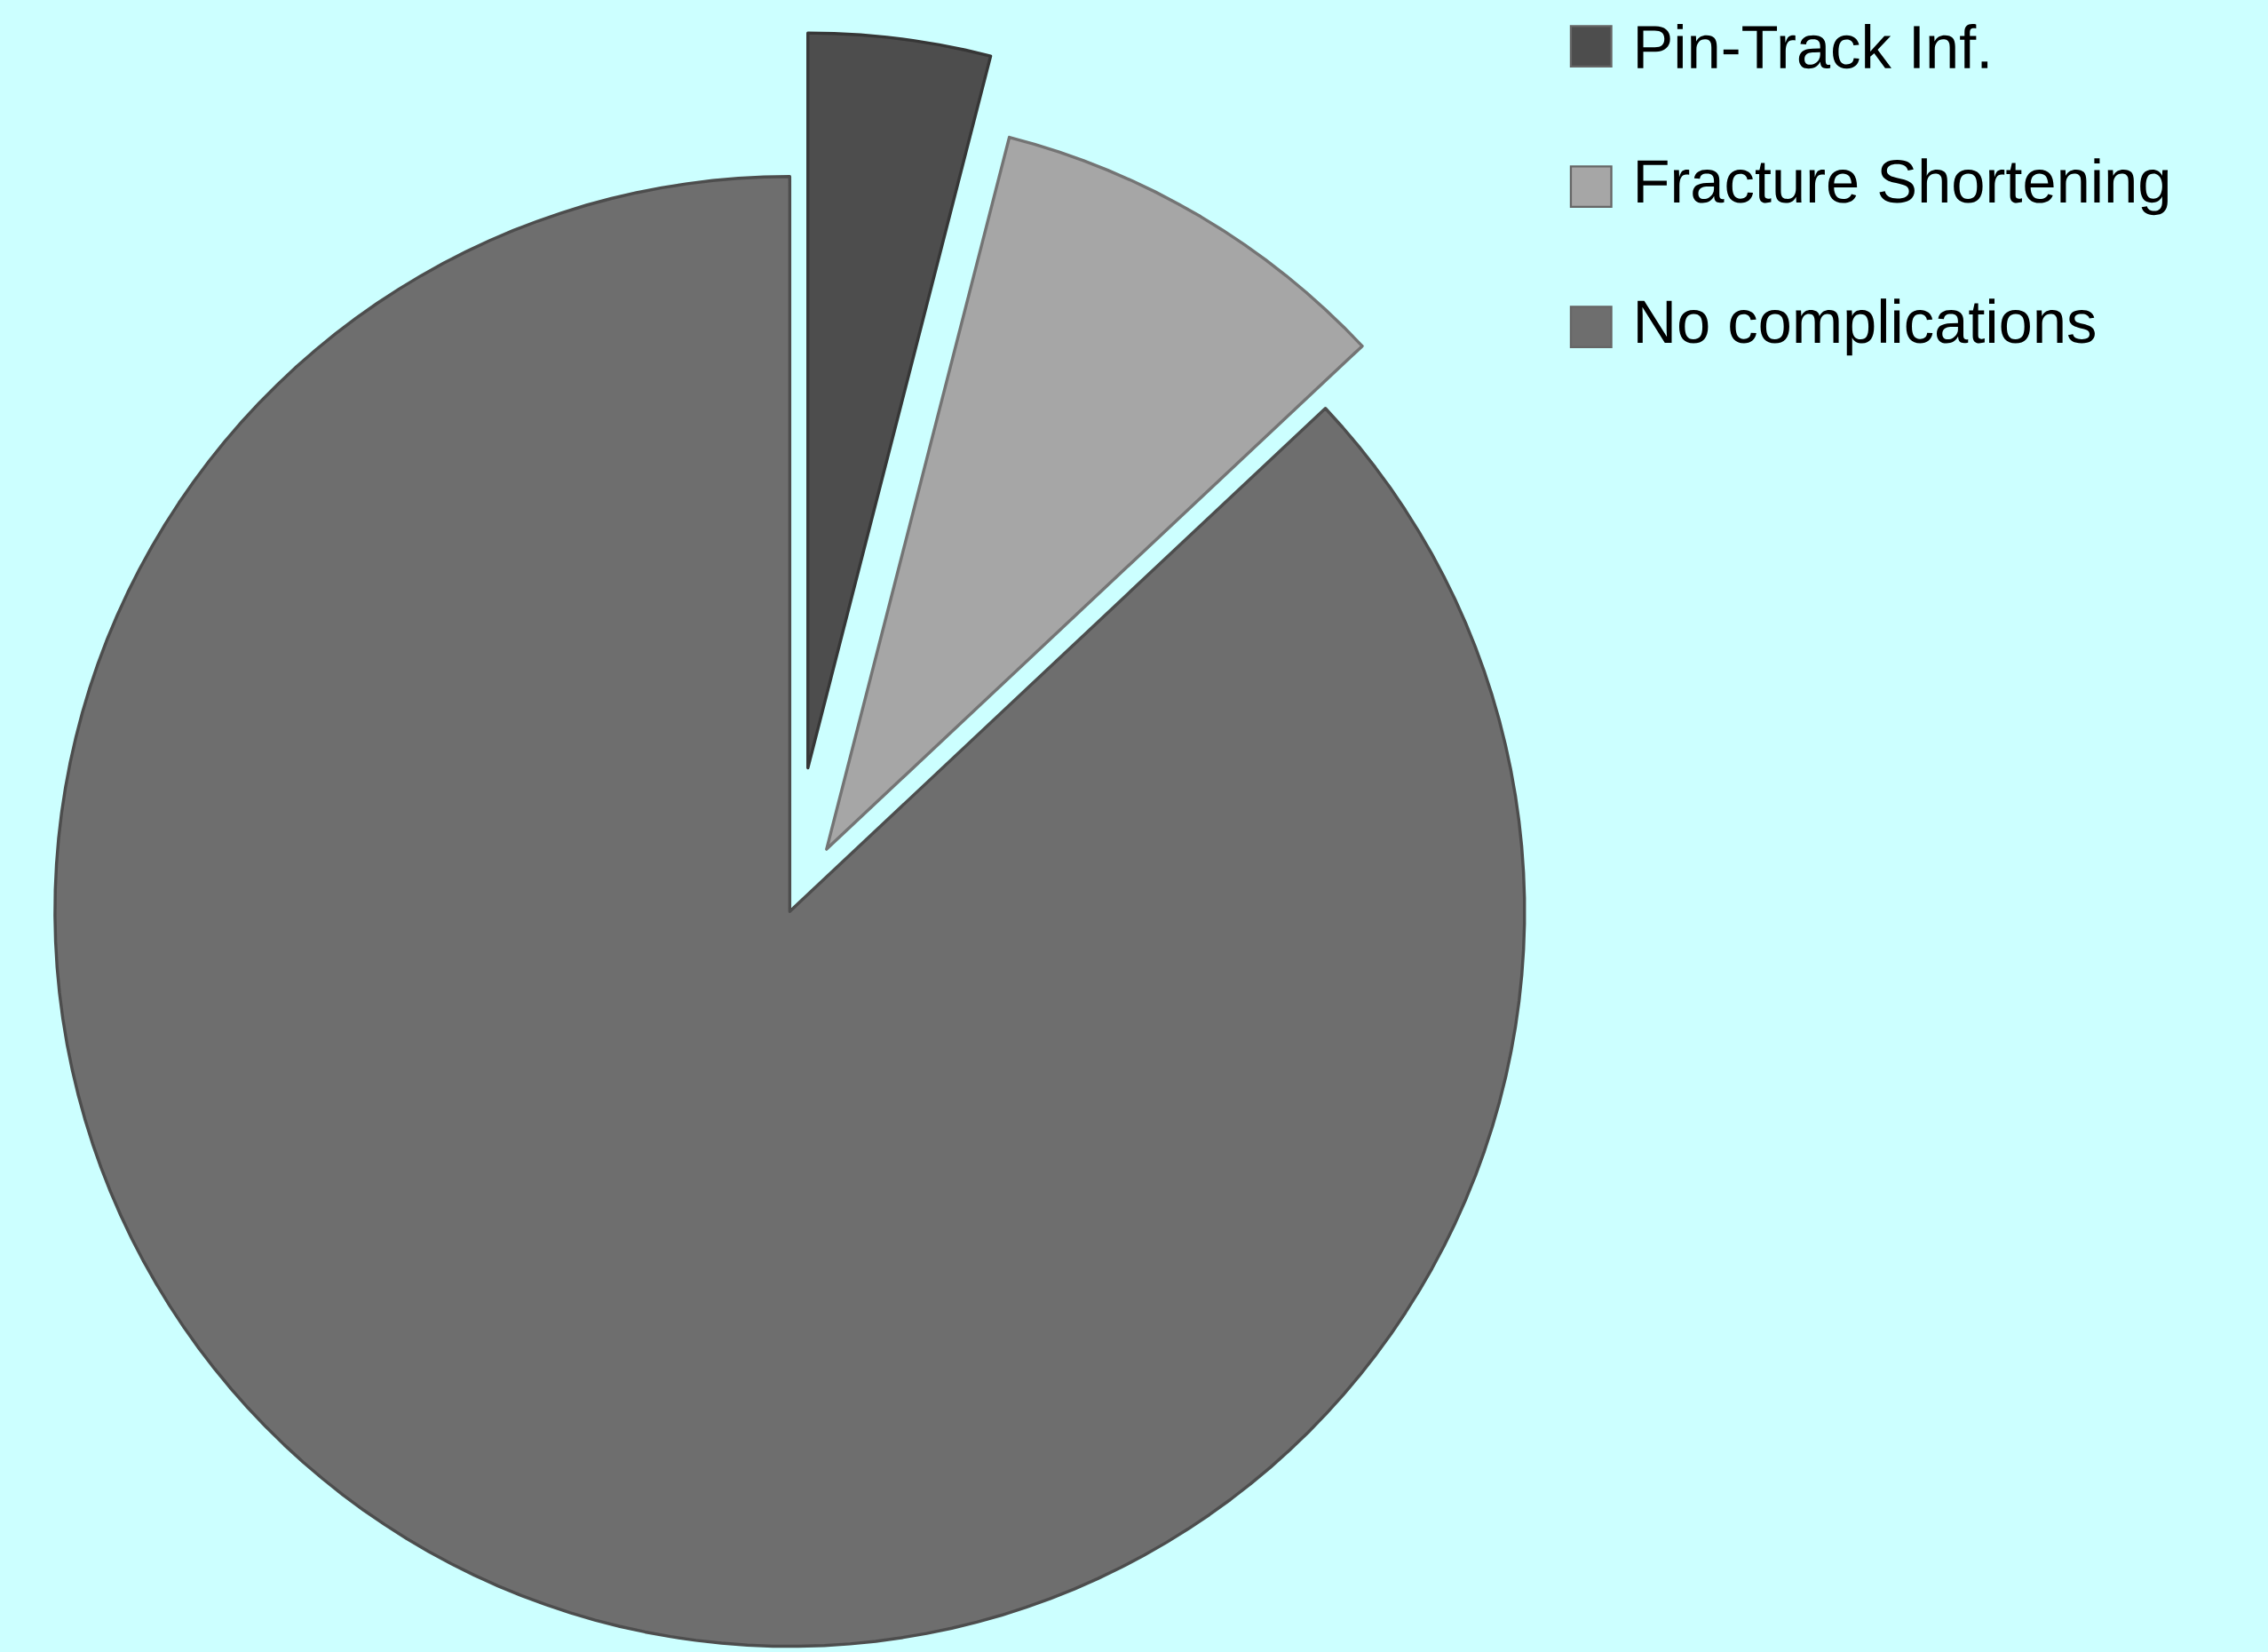 This screenshot has width=2268, height=1652. I want to click on legend-label: Pin-Track Inf., so click(1813, 46).